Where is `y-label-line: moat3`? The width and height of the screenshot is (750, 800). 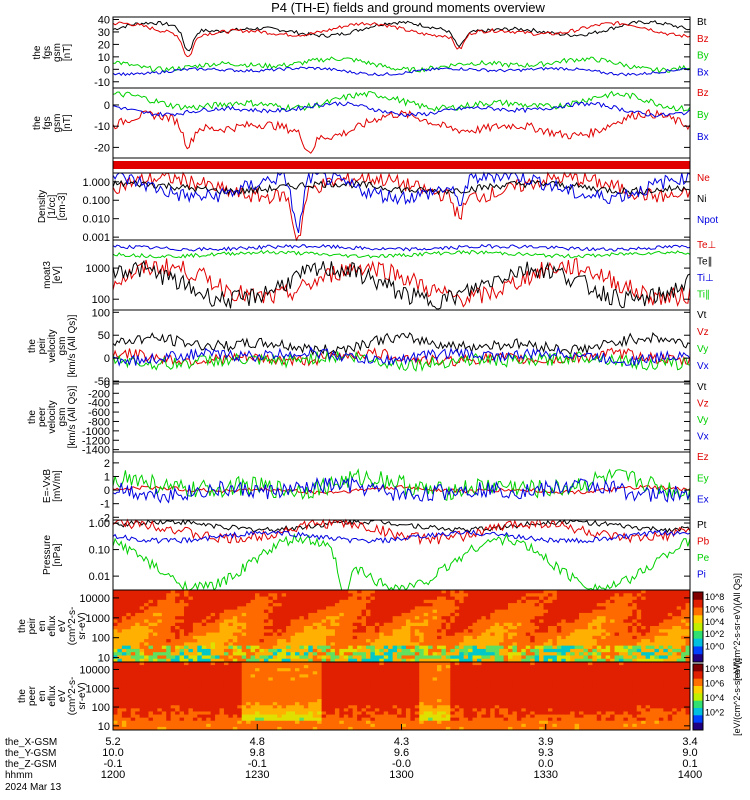 y-label-line: moat3 is located at coordinates (47, 275).